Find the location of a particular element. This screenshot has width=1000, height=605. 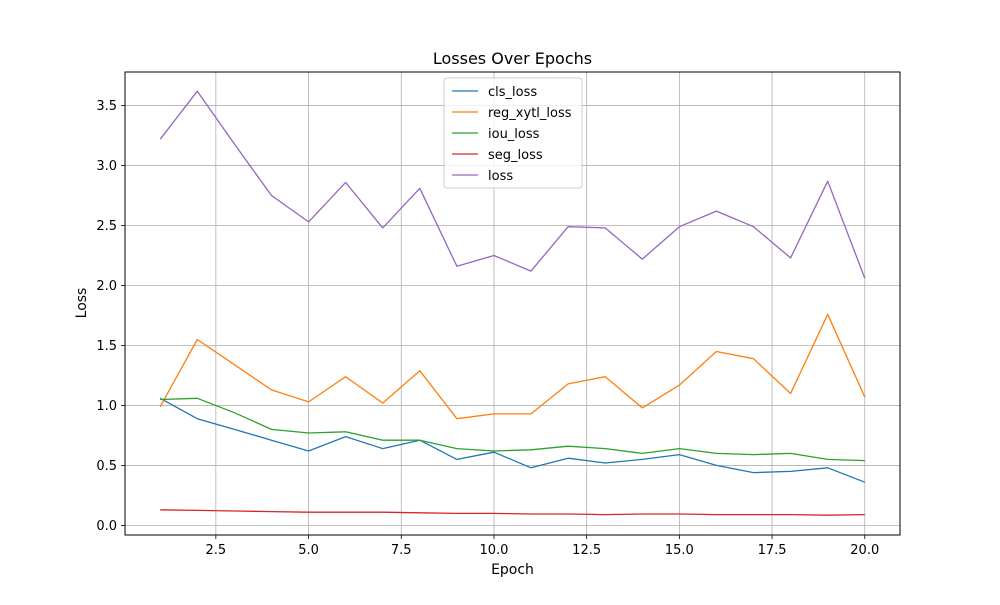

x-tick-label: 5.0 is located at coordinates (308, 550).